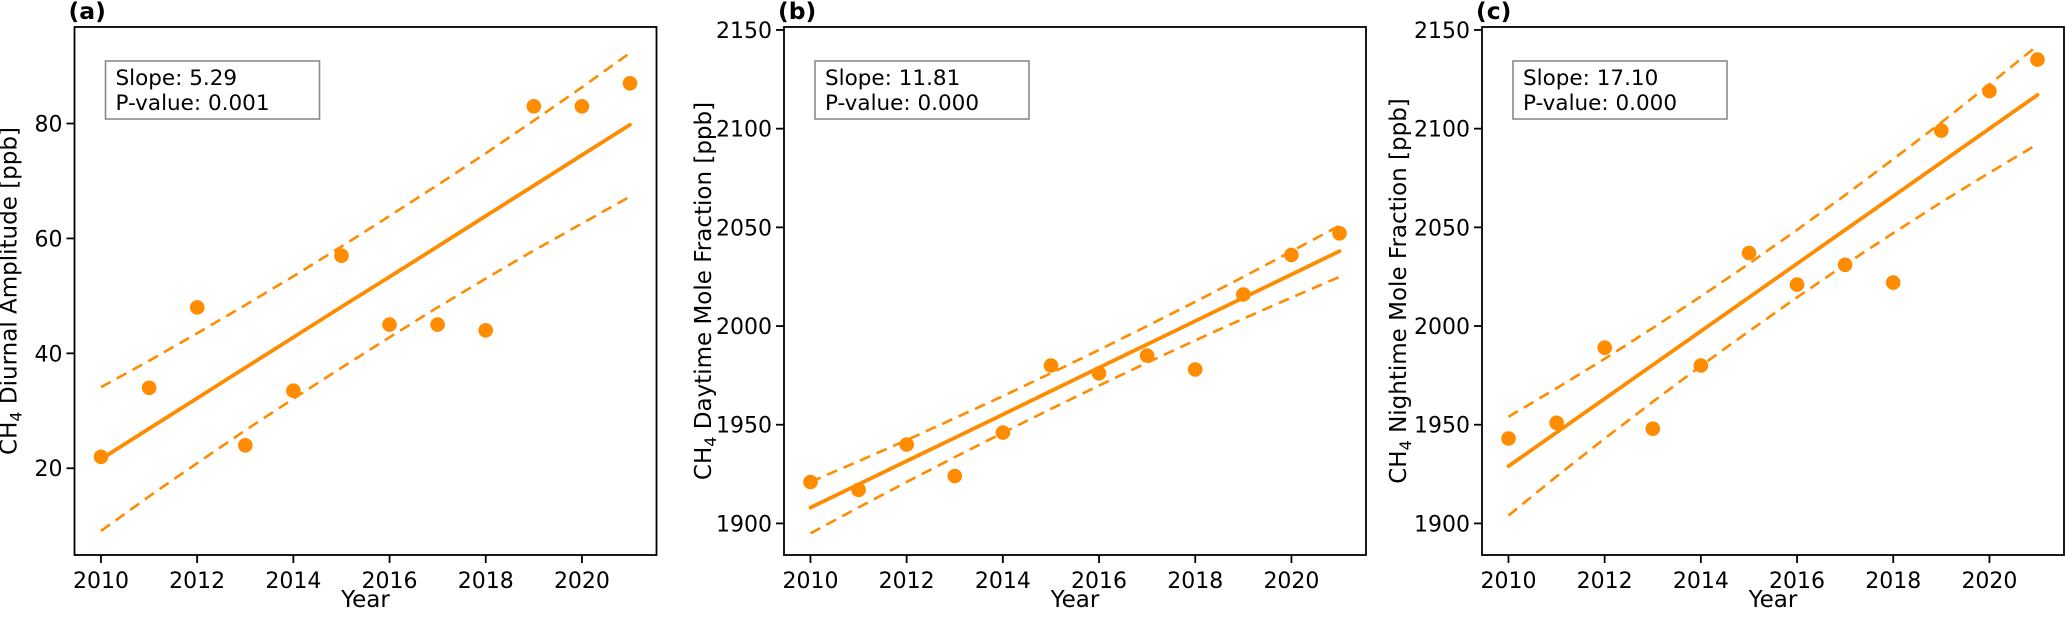  I want to click on y-tick-label: 80, so click(49, 125).